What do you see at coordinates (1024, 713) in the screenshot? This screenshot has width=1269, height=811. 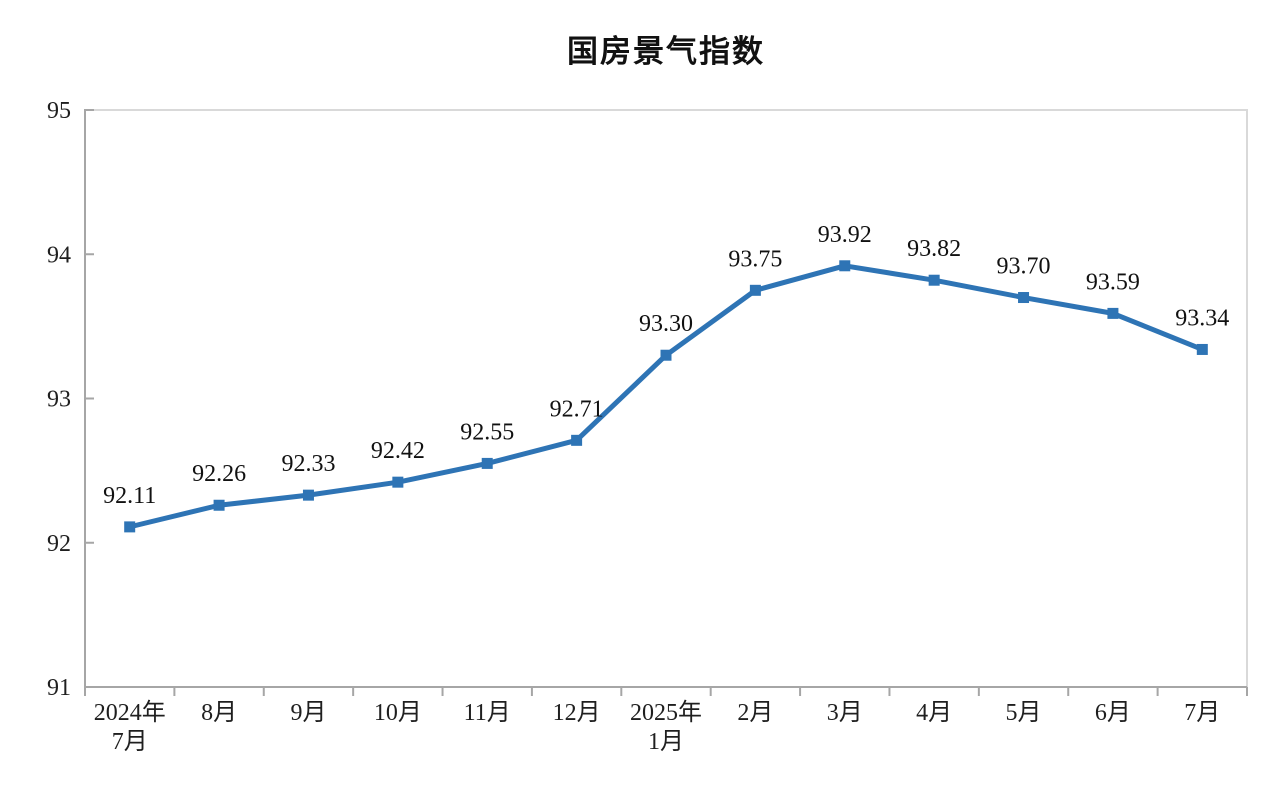 I see `x-tick-label: 5月` at bounding box center [1024, 713].